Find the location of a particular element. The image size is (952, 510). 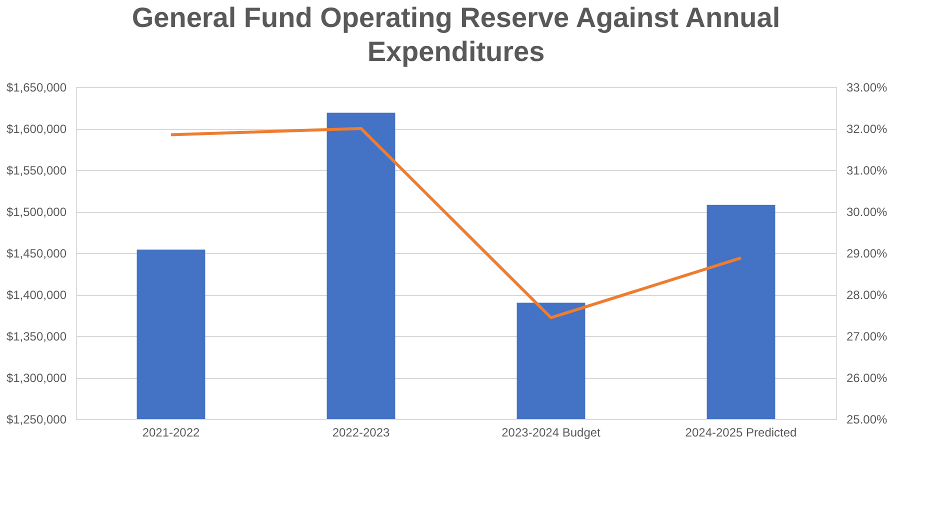

x-tick-label: 2023-2024 Budget is located at coordinates (552, 433).